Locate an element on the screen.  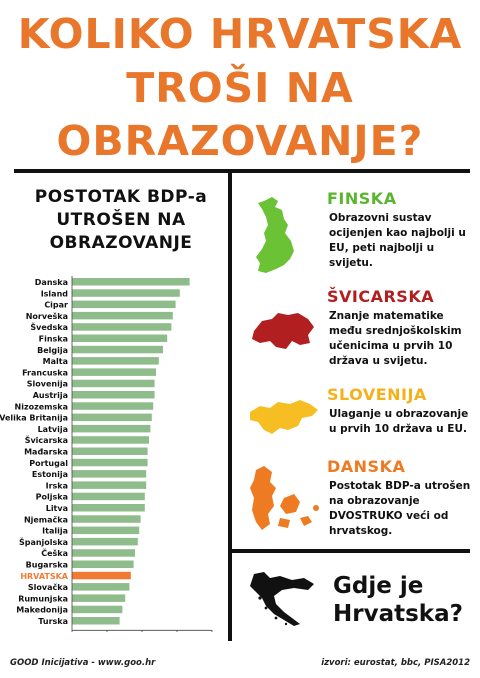
footer-sources: izvori: eurostat, bbc, PISA2012 is located at coordinates (395, 663).